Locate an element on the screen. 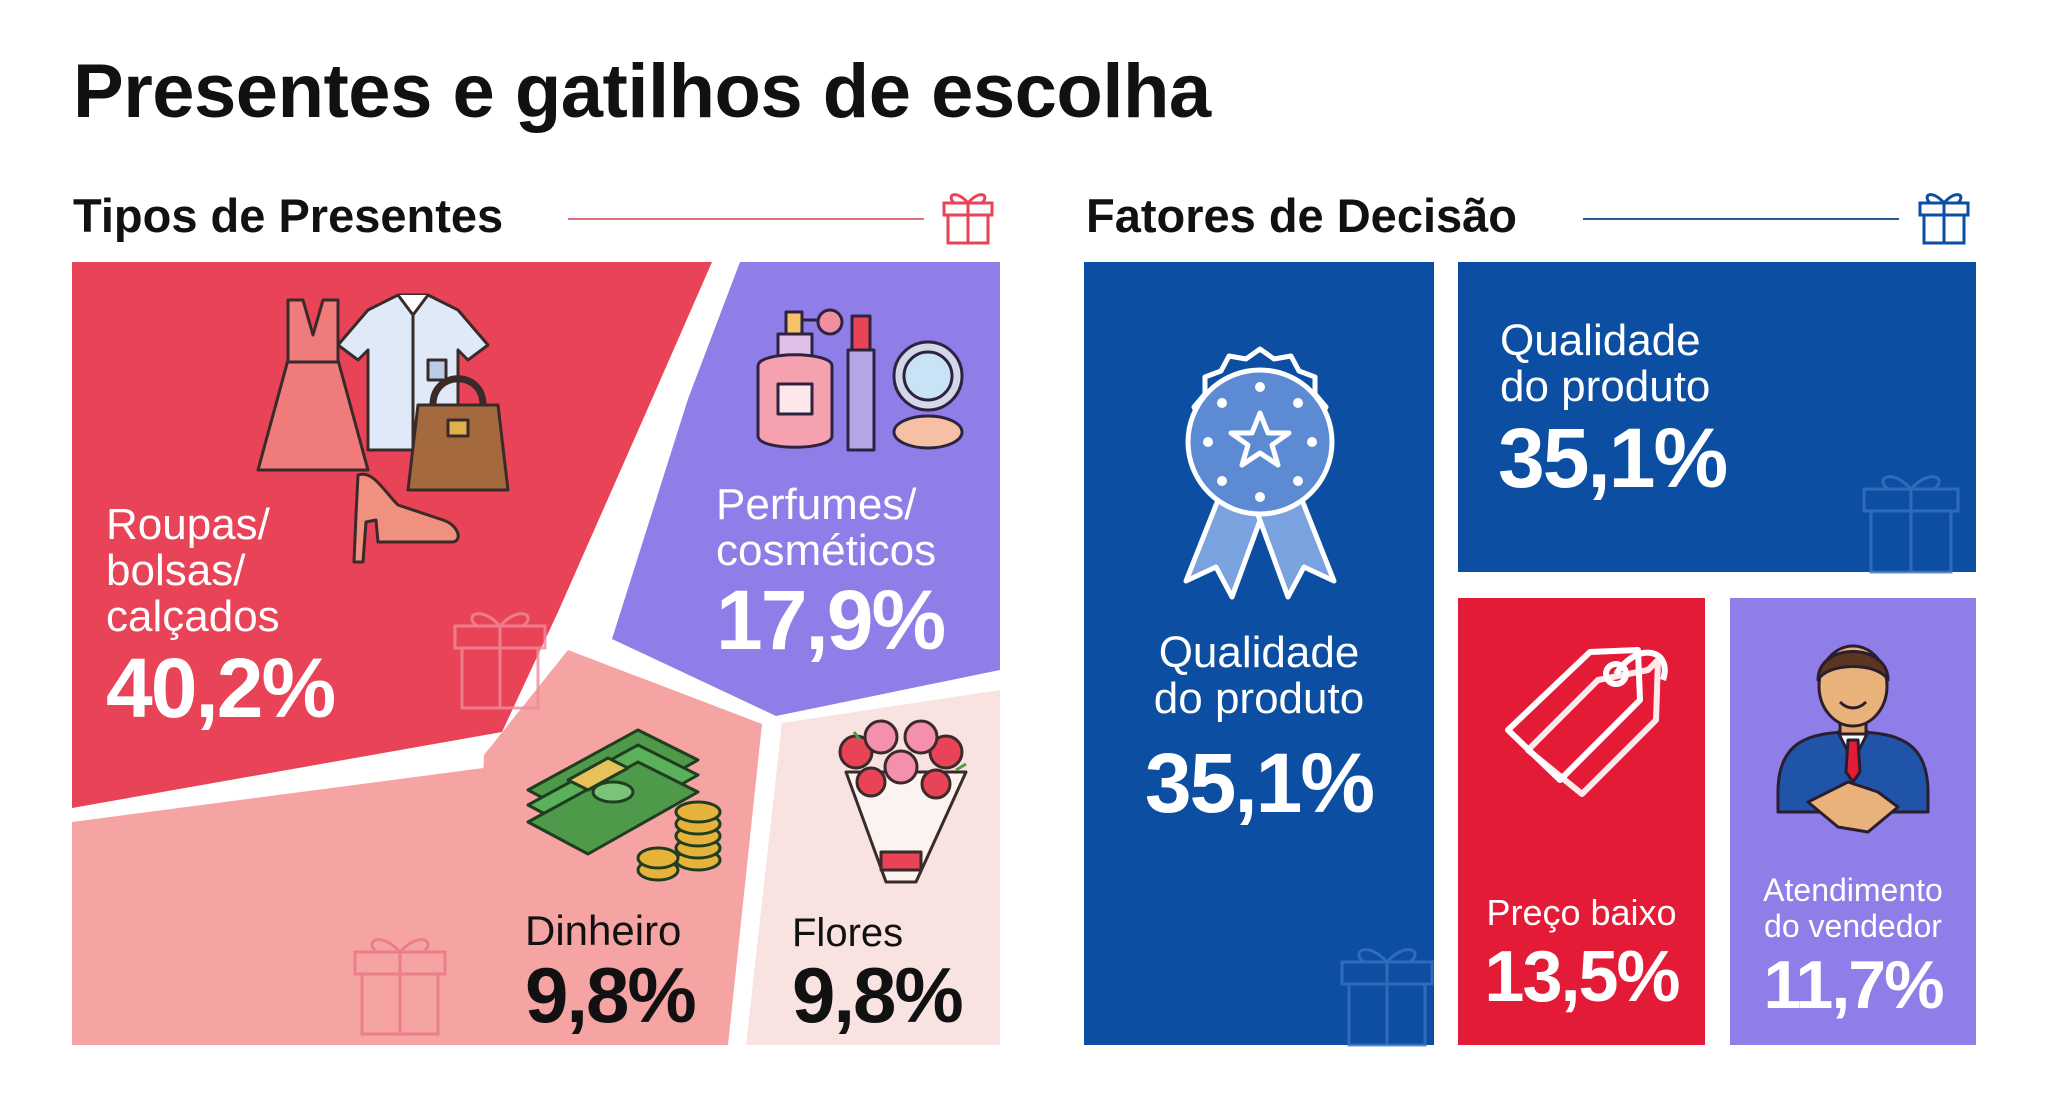 This screenshot has height=1117, width=2048. clothing-icon is located at coordinates (383, 428).